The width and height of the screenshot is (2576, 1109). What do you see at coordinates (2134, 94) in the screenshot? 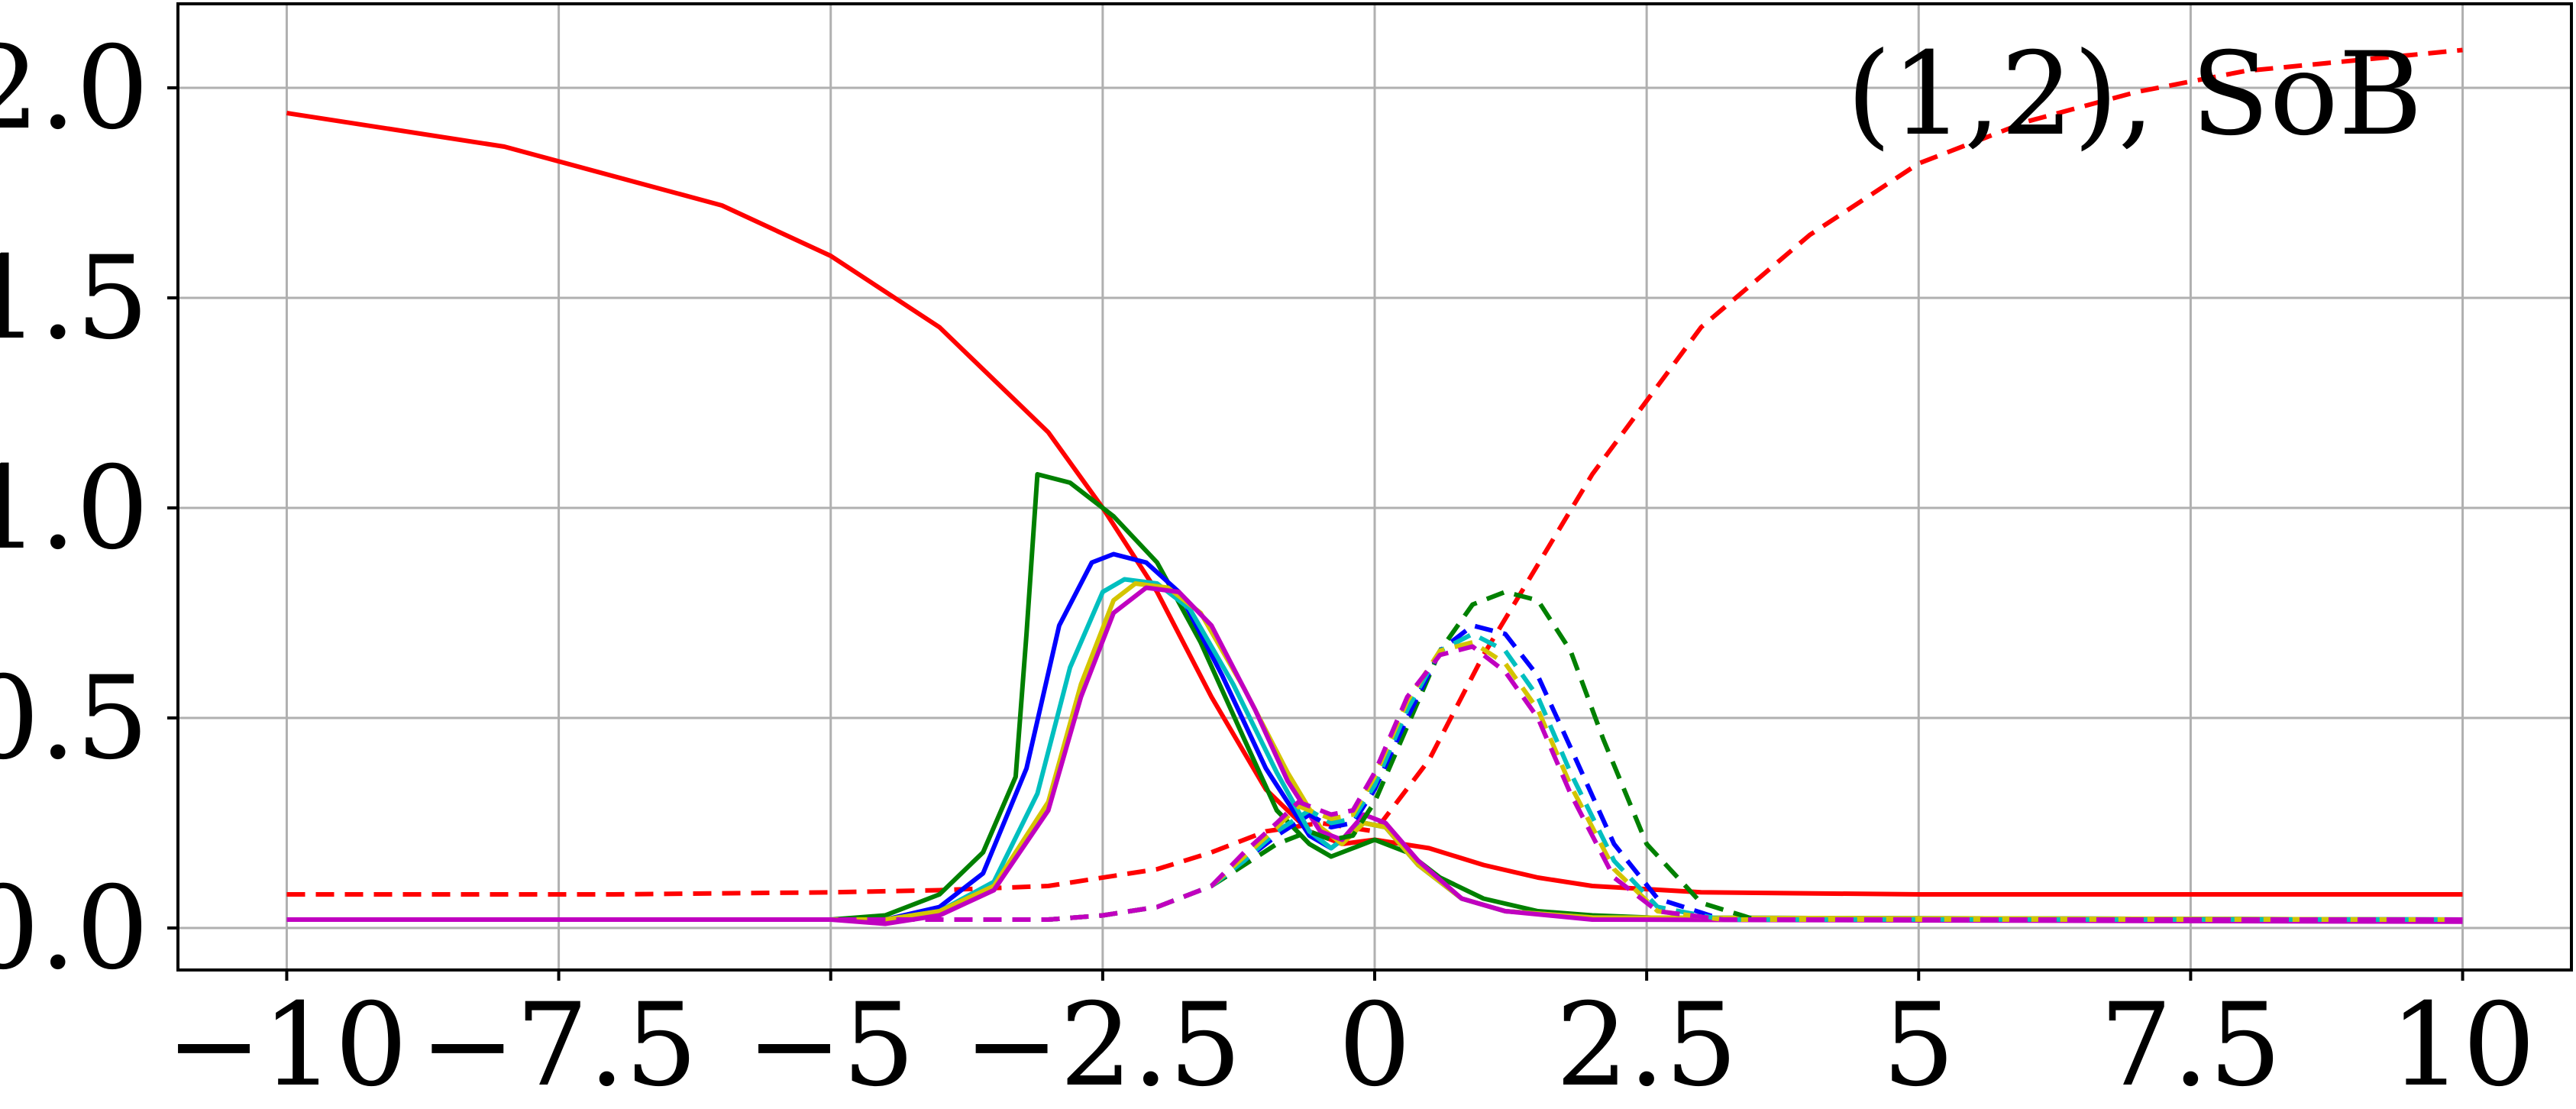
I see `chart-annotation: (1,2), SoB` at bounding box center [2134, 94].